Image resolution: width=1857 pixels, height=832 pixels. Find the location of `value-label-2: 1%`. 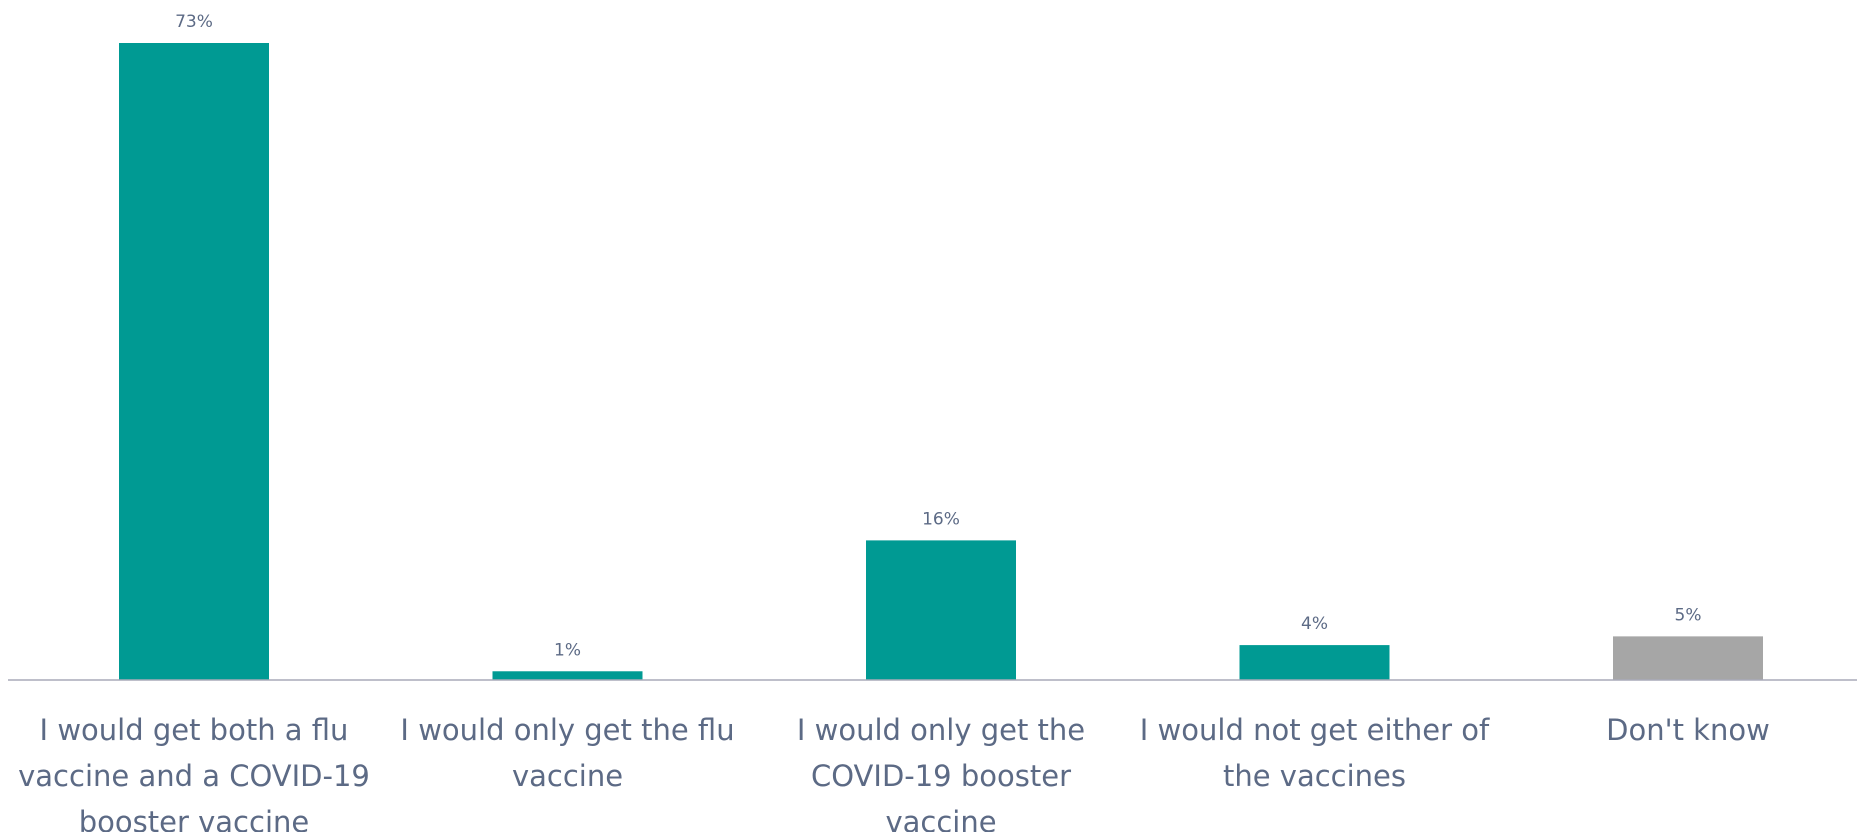

value-label-2: 1% is located at coordinates (567, 650).